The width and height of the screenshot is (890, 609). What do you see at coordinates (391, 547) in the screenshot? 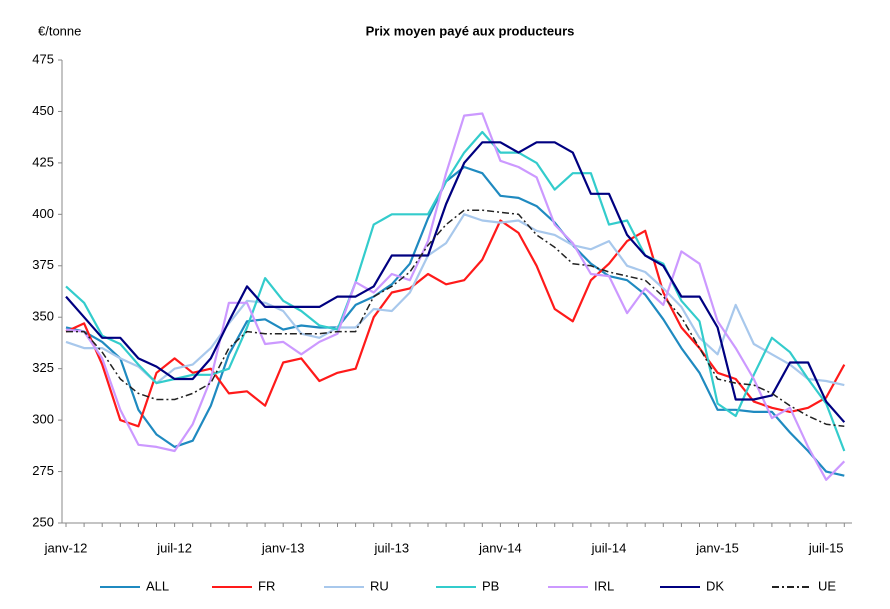
I see `x-tick-label: juil-13` at bounding box center [391, 547].